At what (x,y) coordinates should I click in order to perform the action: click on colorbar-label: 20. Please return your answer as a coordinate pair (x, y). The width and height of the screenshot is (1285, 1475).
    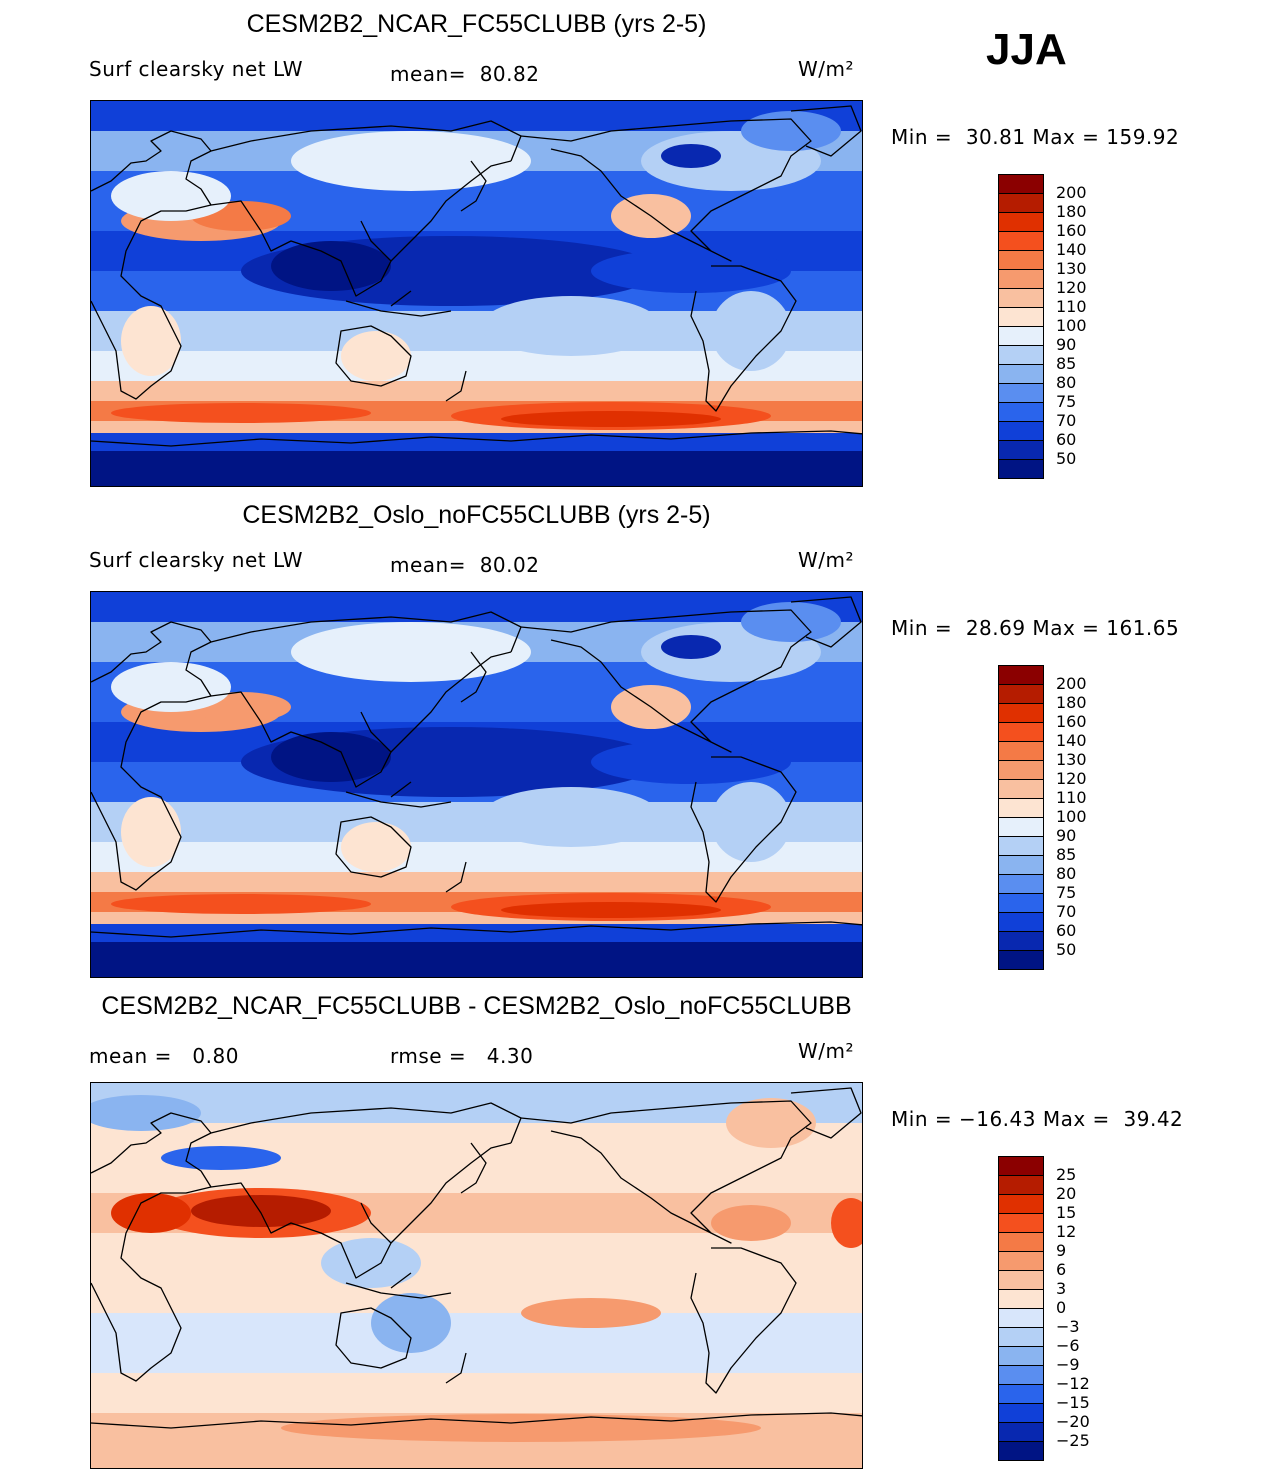
    Looking at the image, I should click on (1066, 1193).